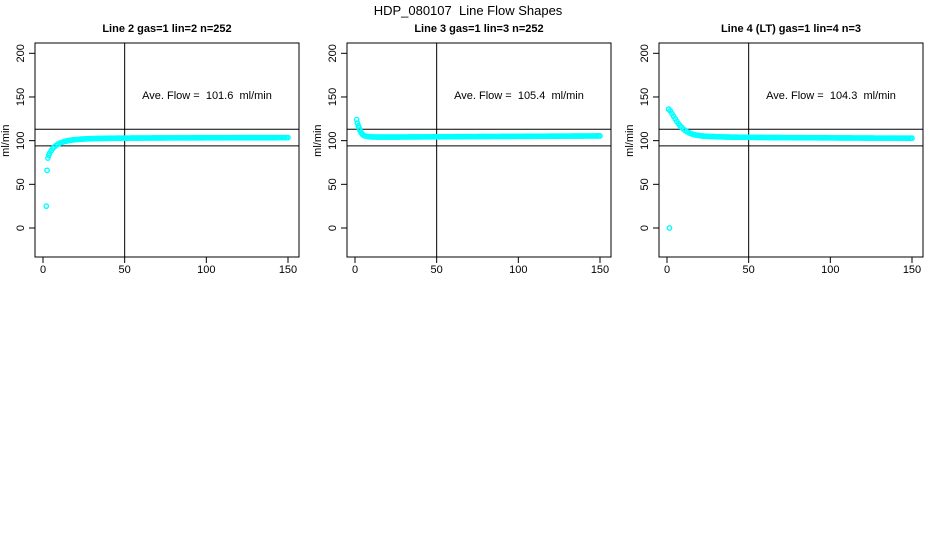 This screenshot has width=936, height=540. What do you see at coordinates (791, 29) in the screenshot?
I see `panel-title-line4: Line 4 (LT) gas=1 lin=4 n=3` at bounding box center [791, 29].